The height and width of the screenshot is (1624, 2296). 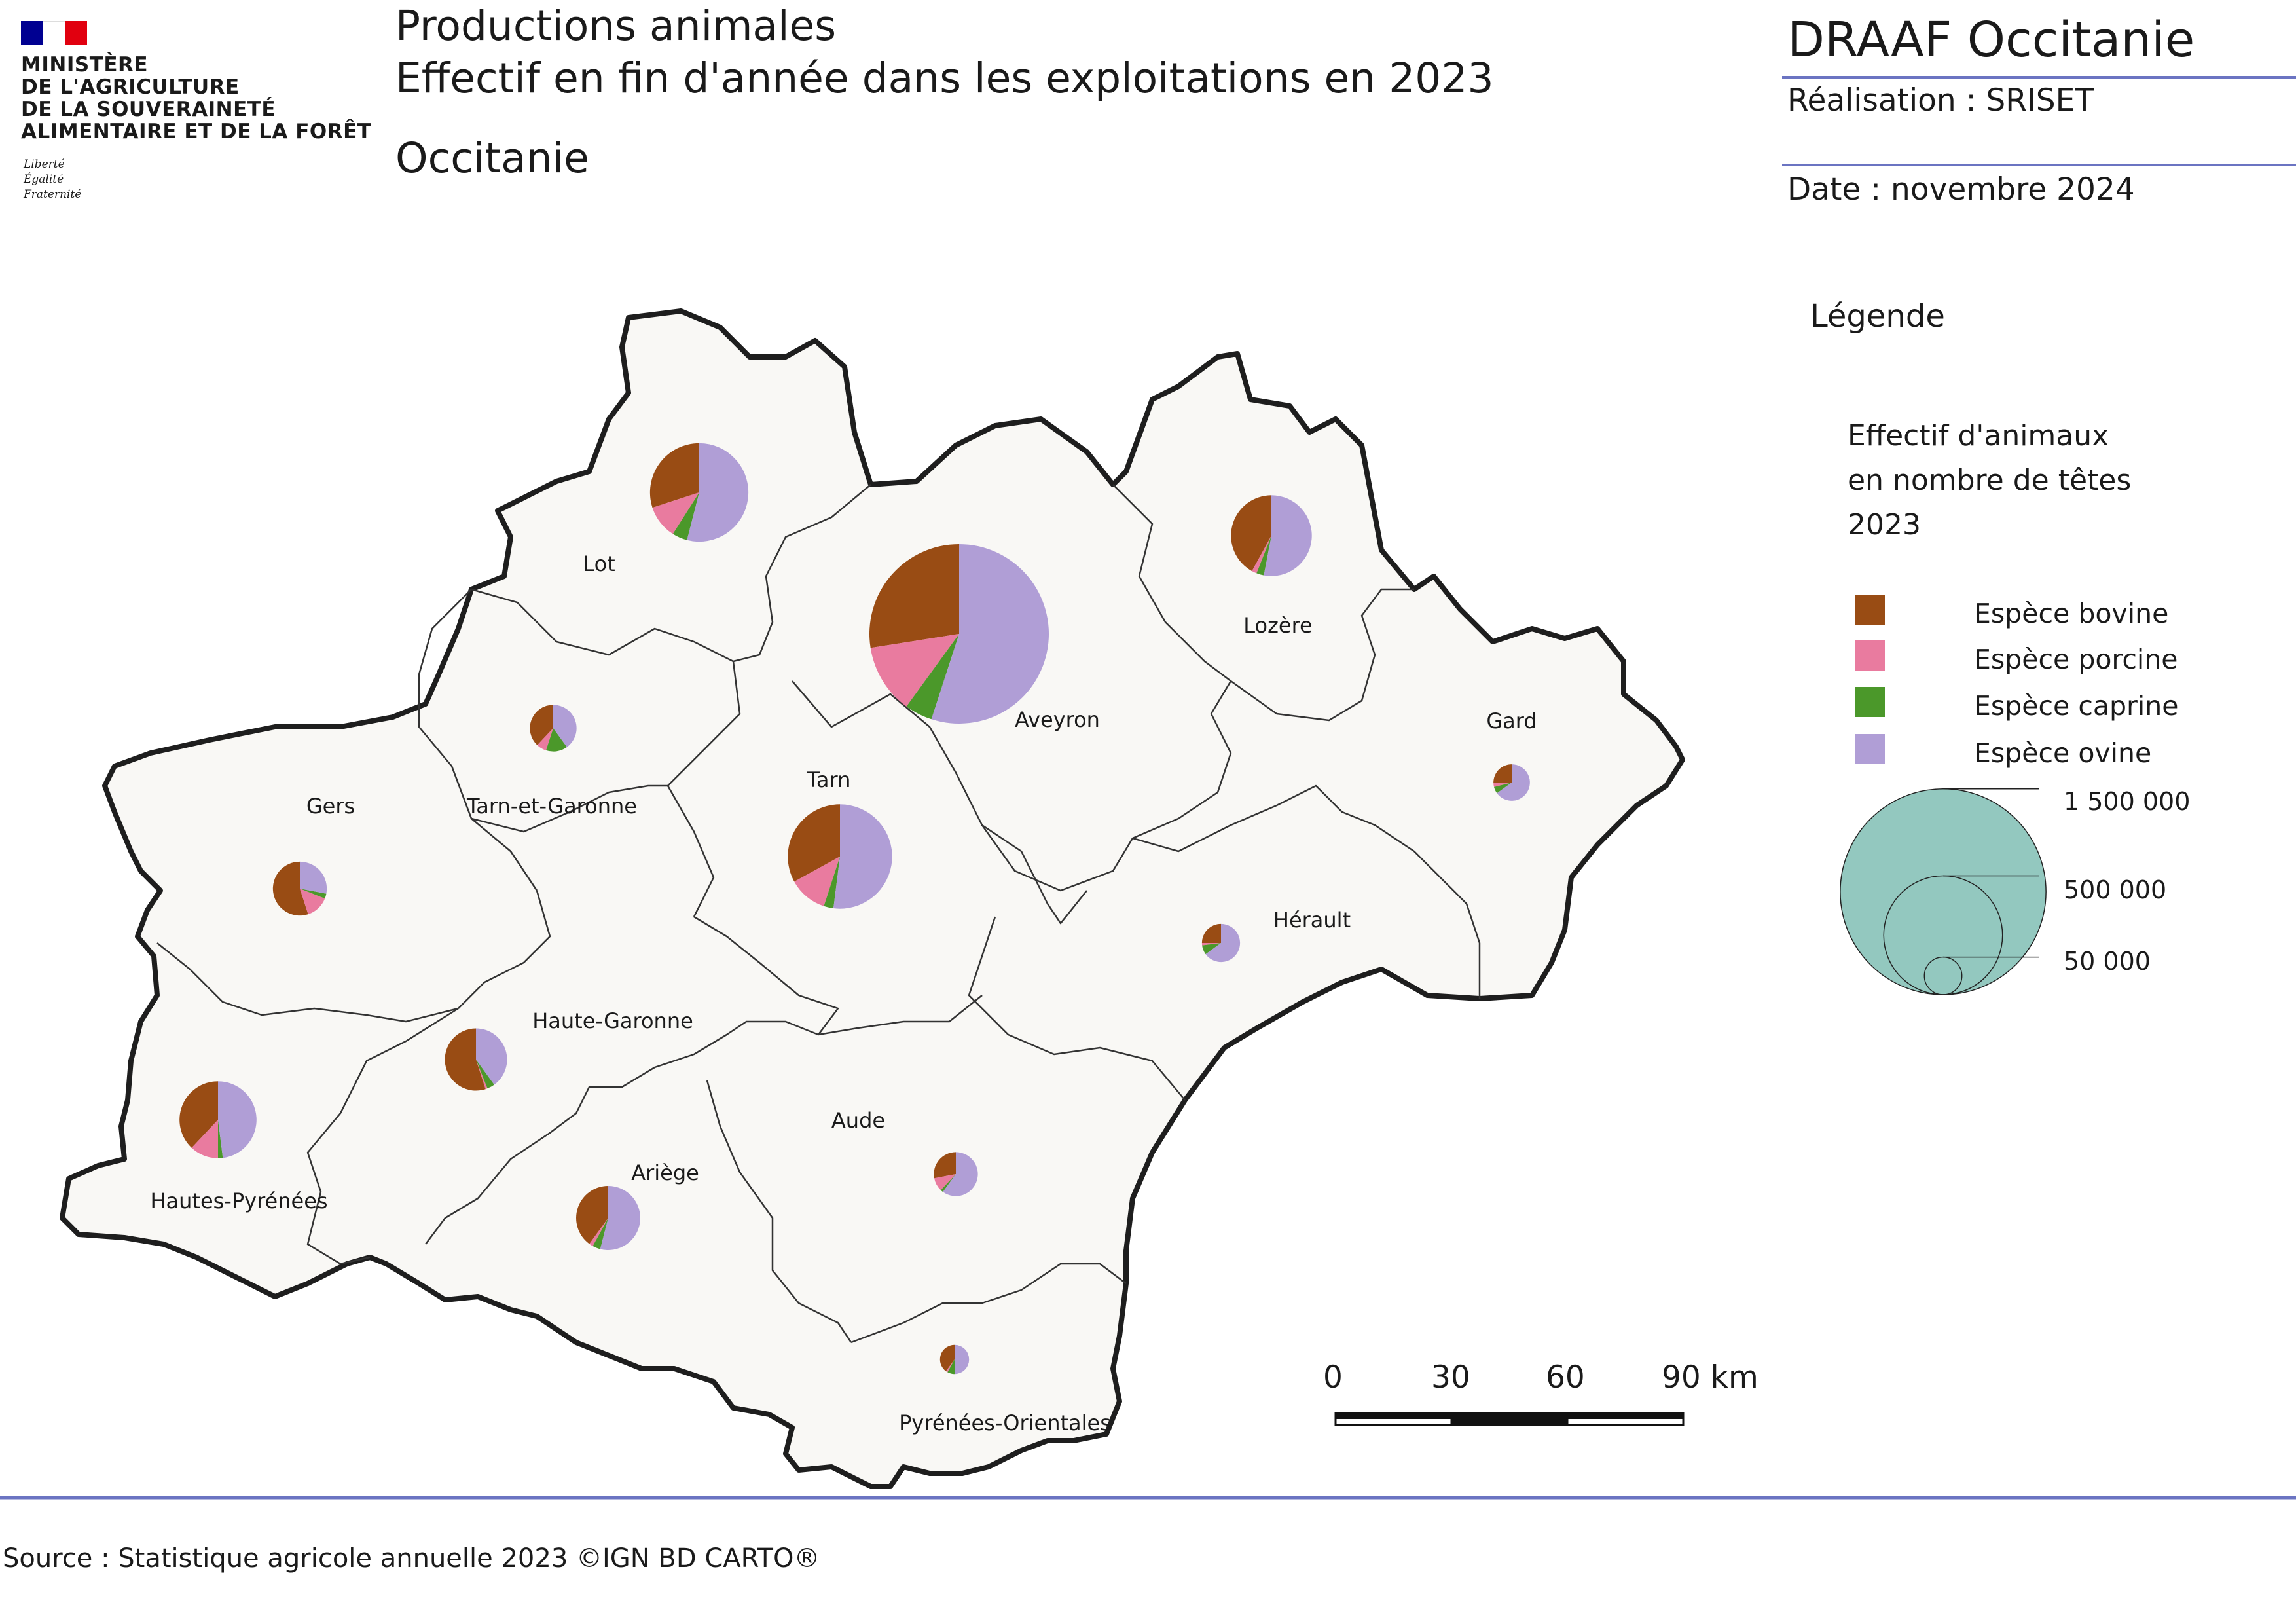 I want to click on pie-slice-aveyron-ovine, so click(x=990, y=634).